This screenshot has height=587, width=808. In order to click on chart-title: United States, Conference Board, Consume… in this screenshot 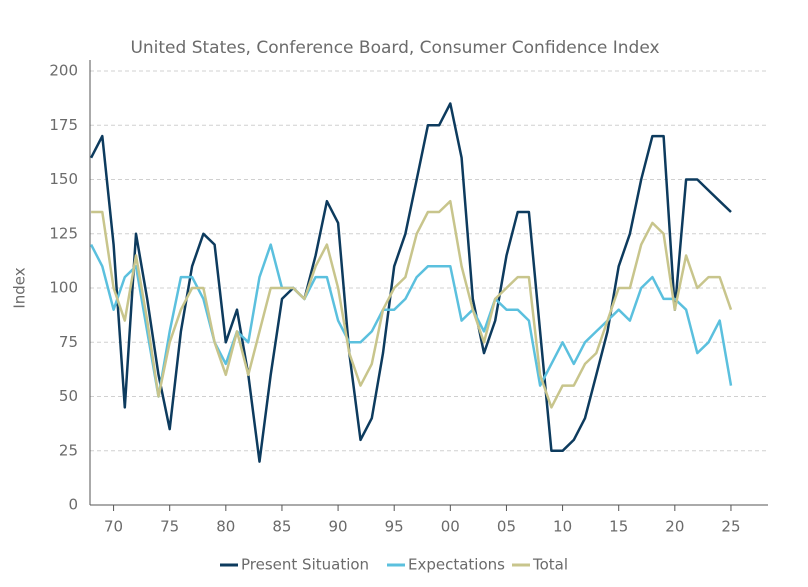, I will do `click(394, 48)`.